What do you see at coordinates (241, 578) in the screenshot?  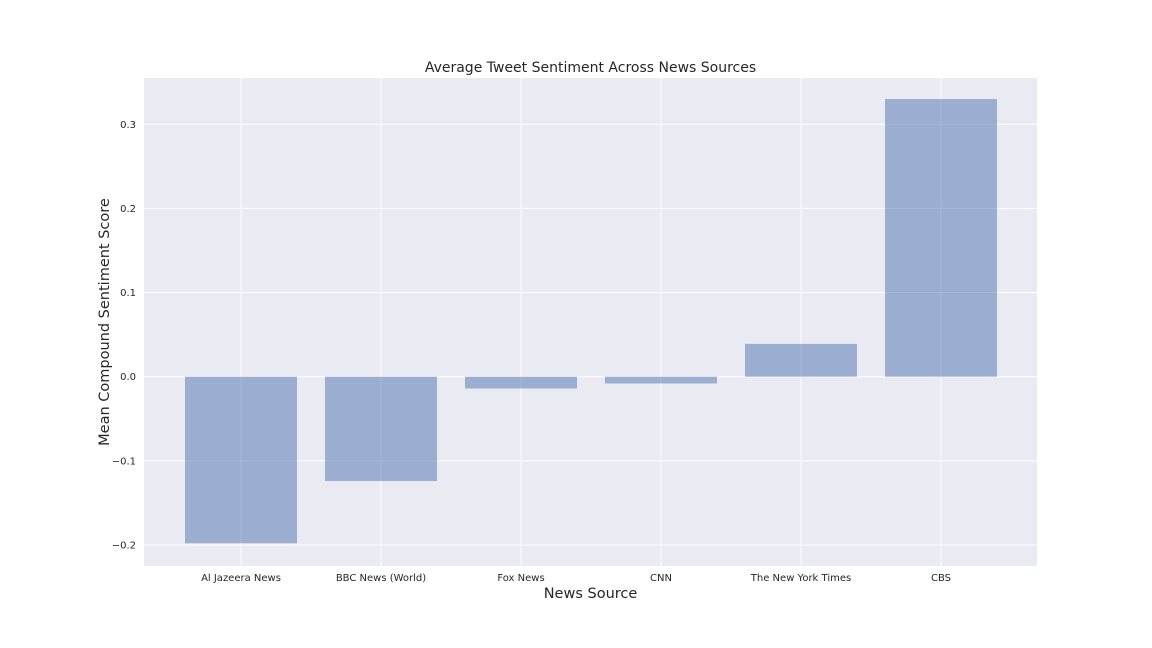 I see `x-tick-label: Al Jazeera News` at bounding box center [241, 578].